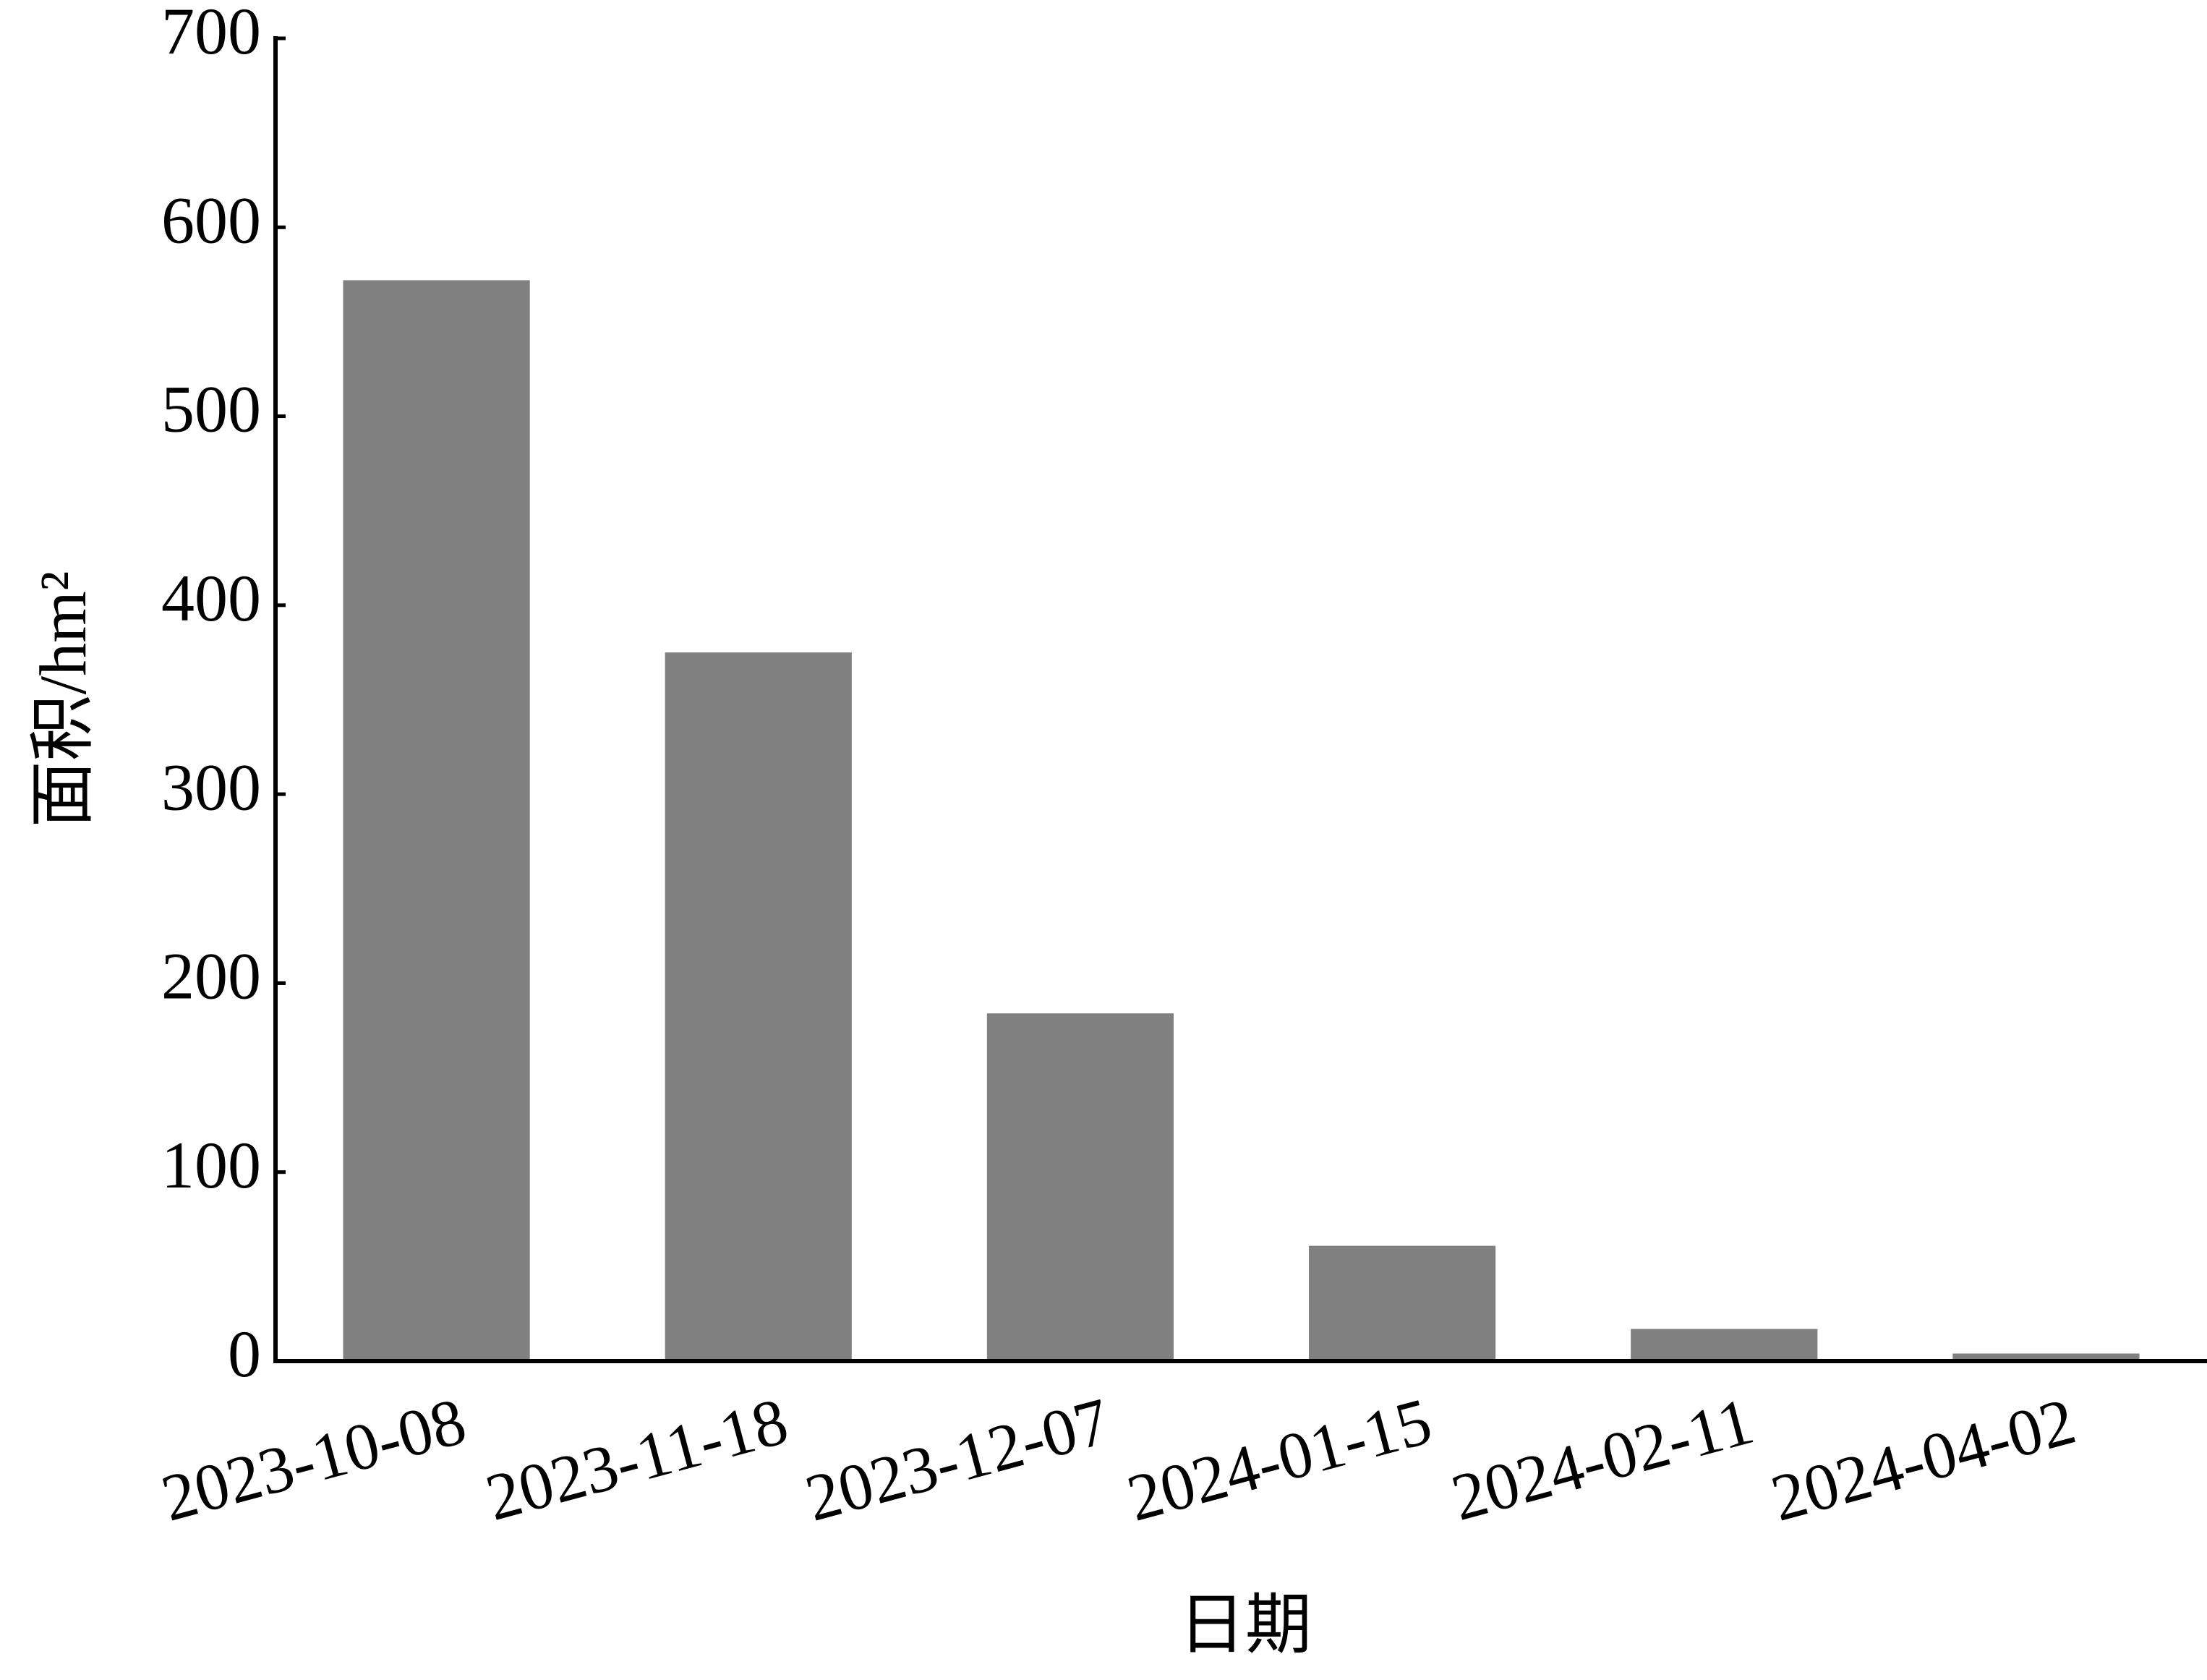 Image resolution: width=2207 pixels, height=1680 pixels. I want to click on x-axis-title: 日期, so click(1245, 1625).